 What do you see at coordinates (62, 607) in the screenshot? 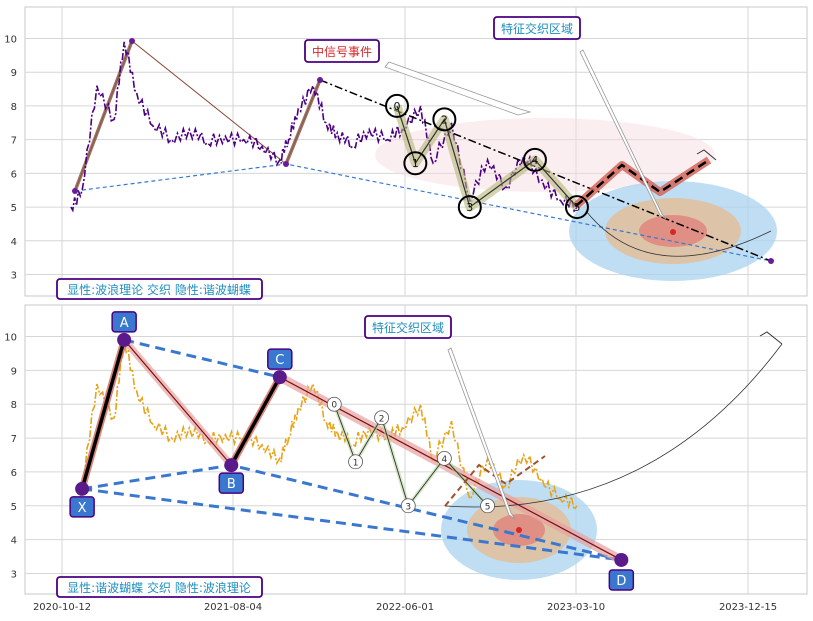
I see `x-tick-label: 2020-10-12` at bounding box center [62, 607].